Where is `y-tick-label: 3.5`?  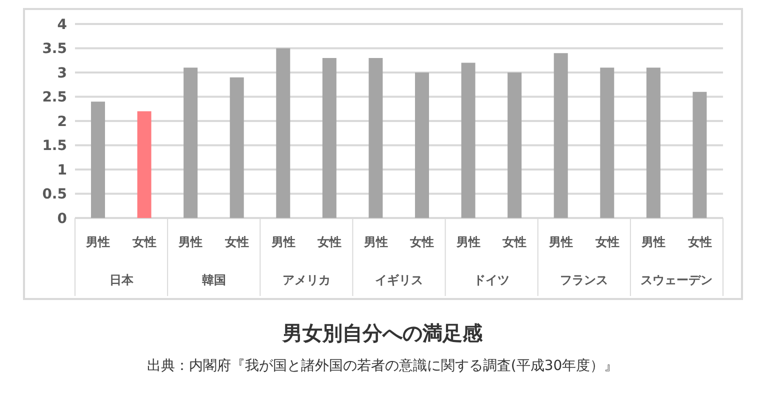 y-tick-label: 3.5 is located at coordinates (54, 49).